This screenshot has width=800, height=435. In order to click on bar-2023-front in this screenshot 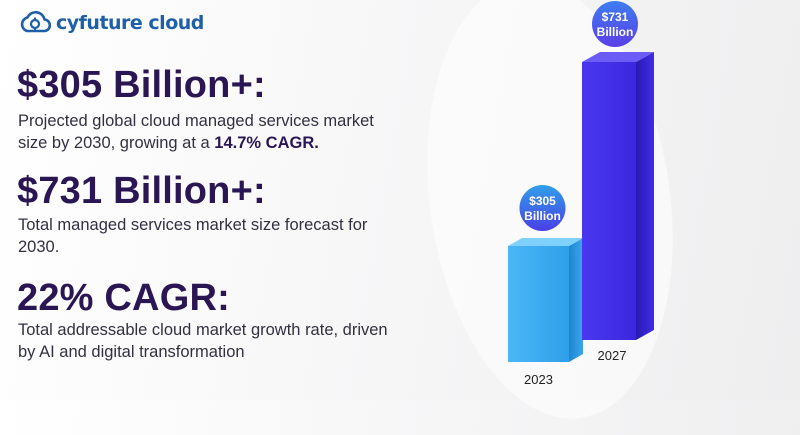, I will do `click(538, 304)`.